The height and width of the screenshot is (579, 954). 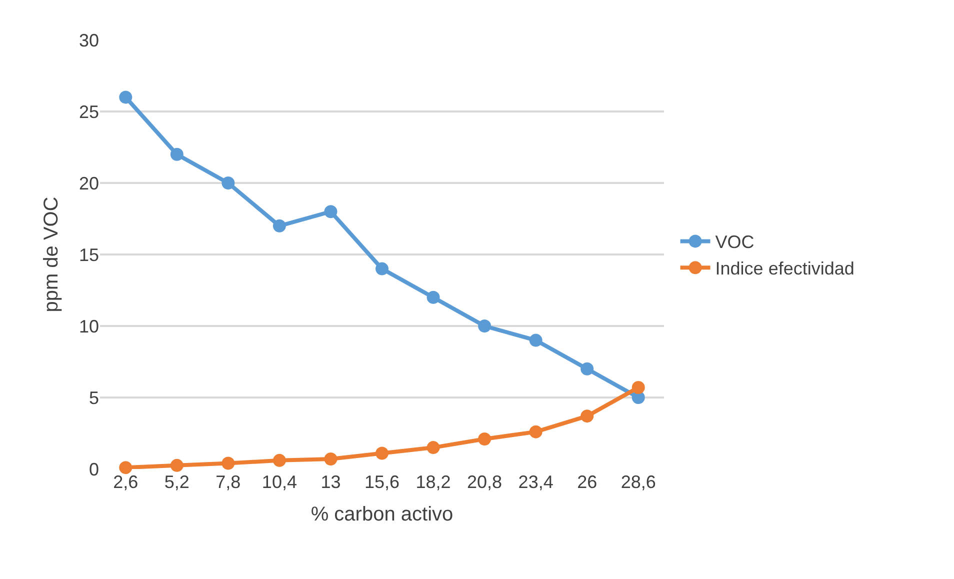 What do you see at coordinates (784, 268) in the screenshot?
I see `legend-label: Indice efectividad` at bounding box center [784, 268].